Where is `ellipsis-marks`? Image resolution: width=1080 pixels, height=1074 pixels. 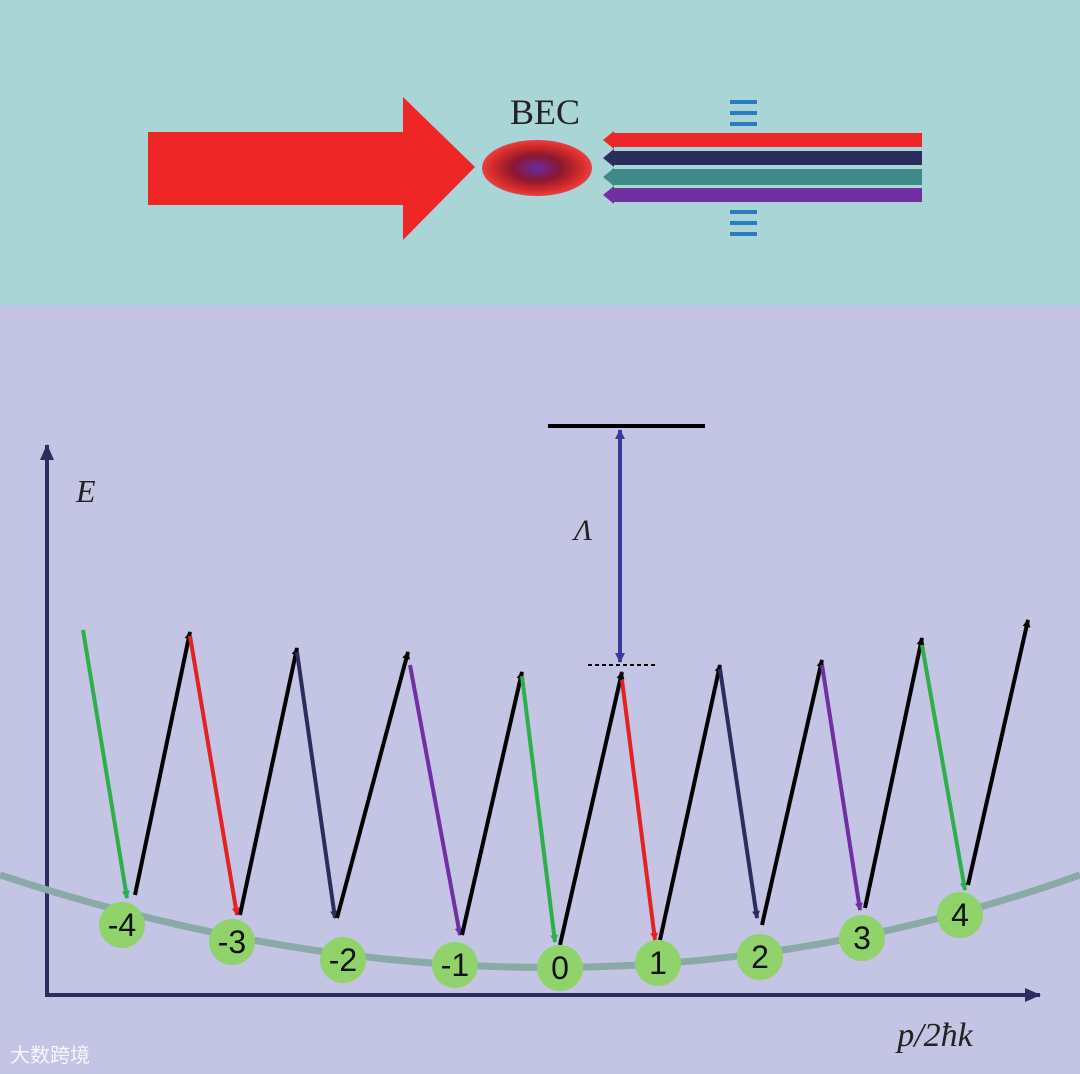 ellipsis-marks is located at coordinates (743, 168).